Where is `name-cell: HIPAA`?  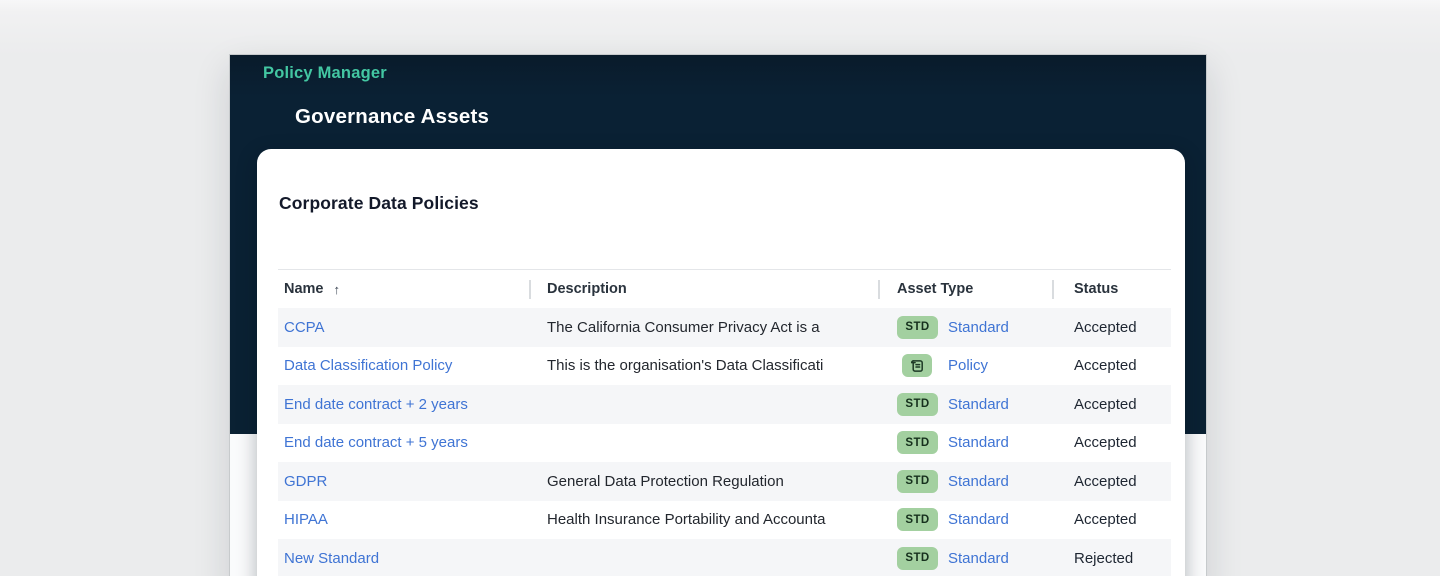 name-cell: HIPAA is located at coordinates (403, 520).